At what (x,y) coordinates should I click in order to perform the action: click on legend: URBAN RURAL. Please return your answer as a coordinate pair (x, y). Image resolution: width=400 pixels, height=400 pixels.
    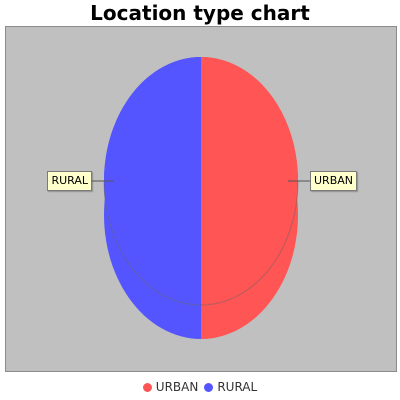
    Looking at the image, I should click on (200, 387).